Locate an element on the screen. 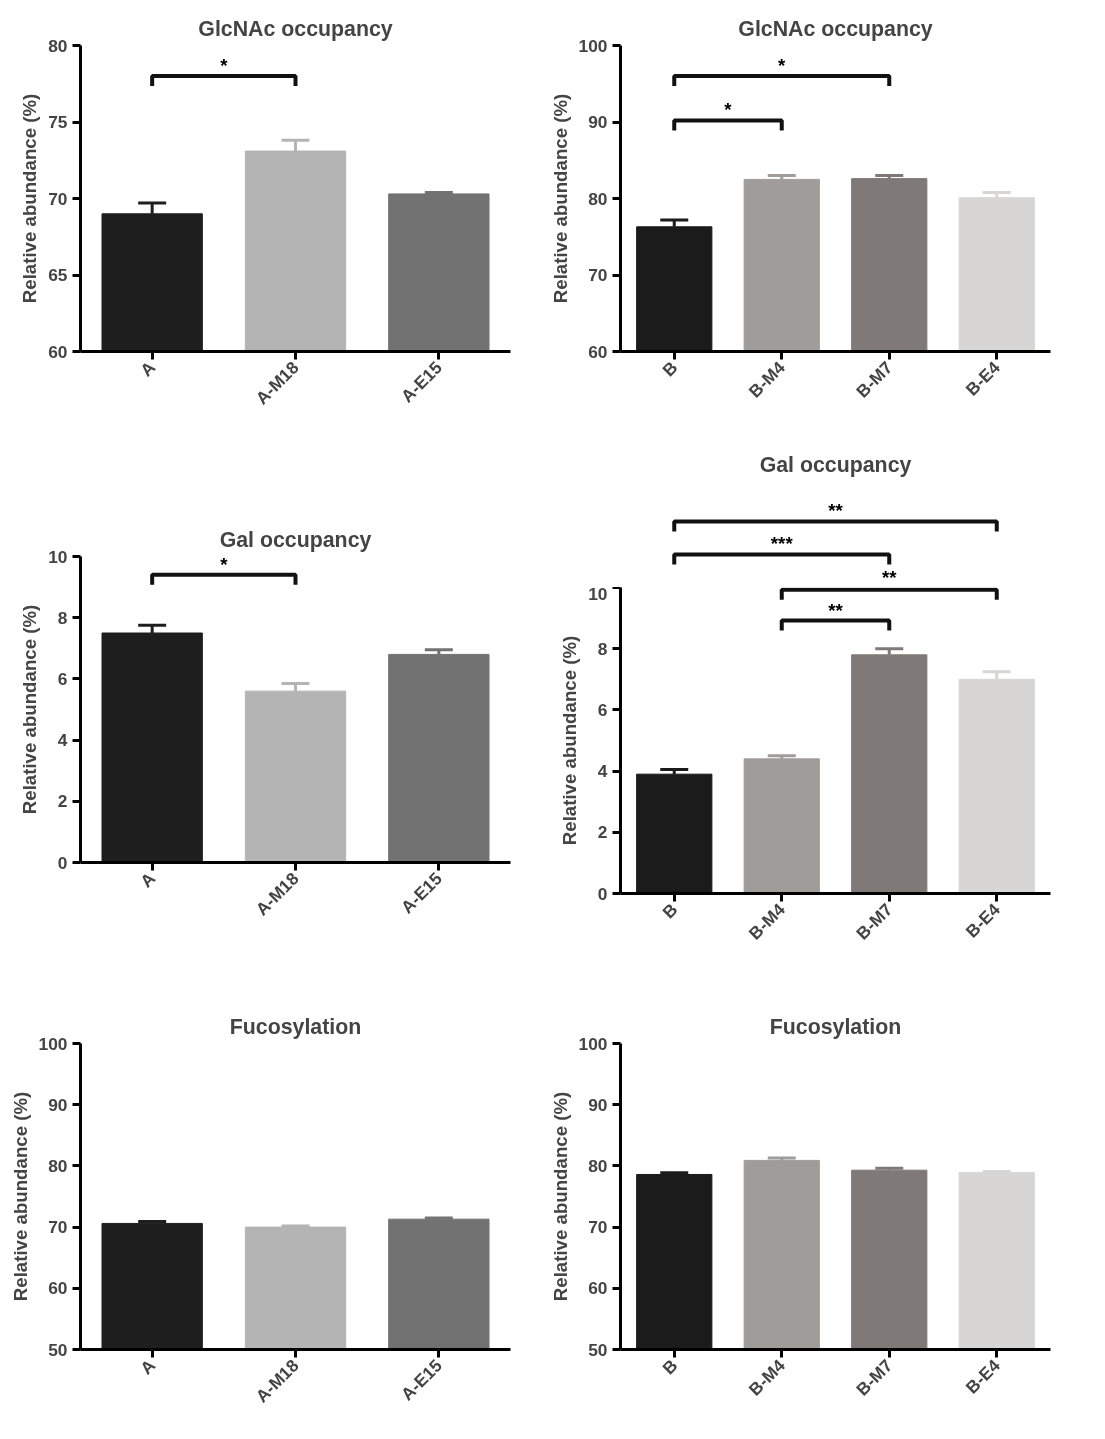  y-tick-label: 75 is located at coordinates (58, 122).